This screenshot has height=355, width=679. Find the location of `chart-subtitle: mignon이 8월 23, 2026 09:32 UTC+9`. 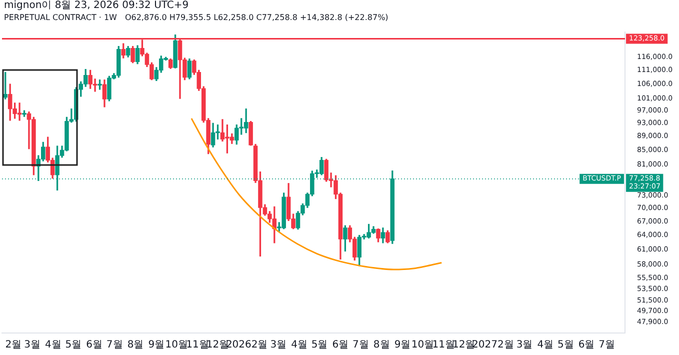

chart-subtitle: mignon이 8월 23, 2026 09:32 UTC+9 is located at coordinates (96, 6).